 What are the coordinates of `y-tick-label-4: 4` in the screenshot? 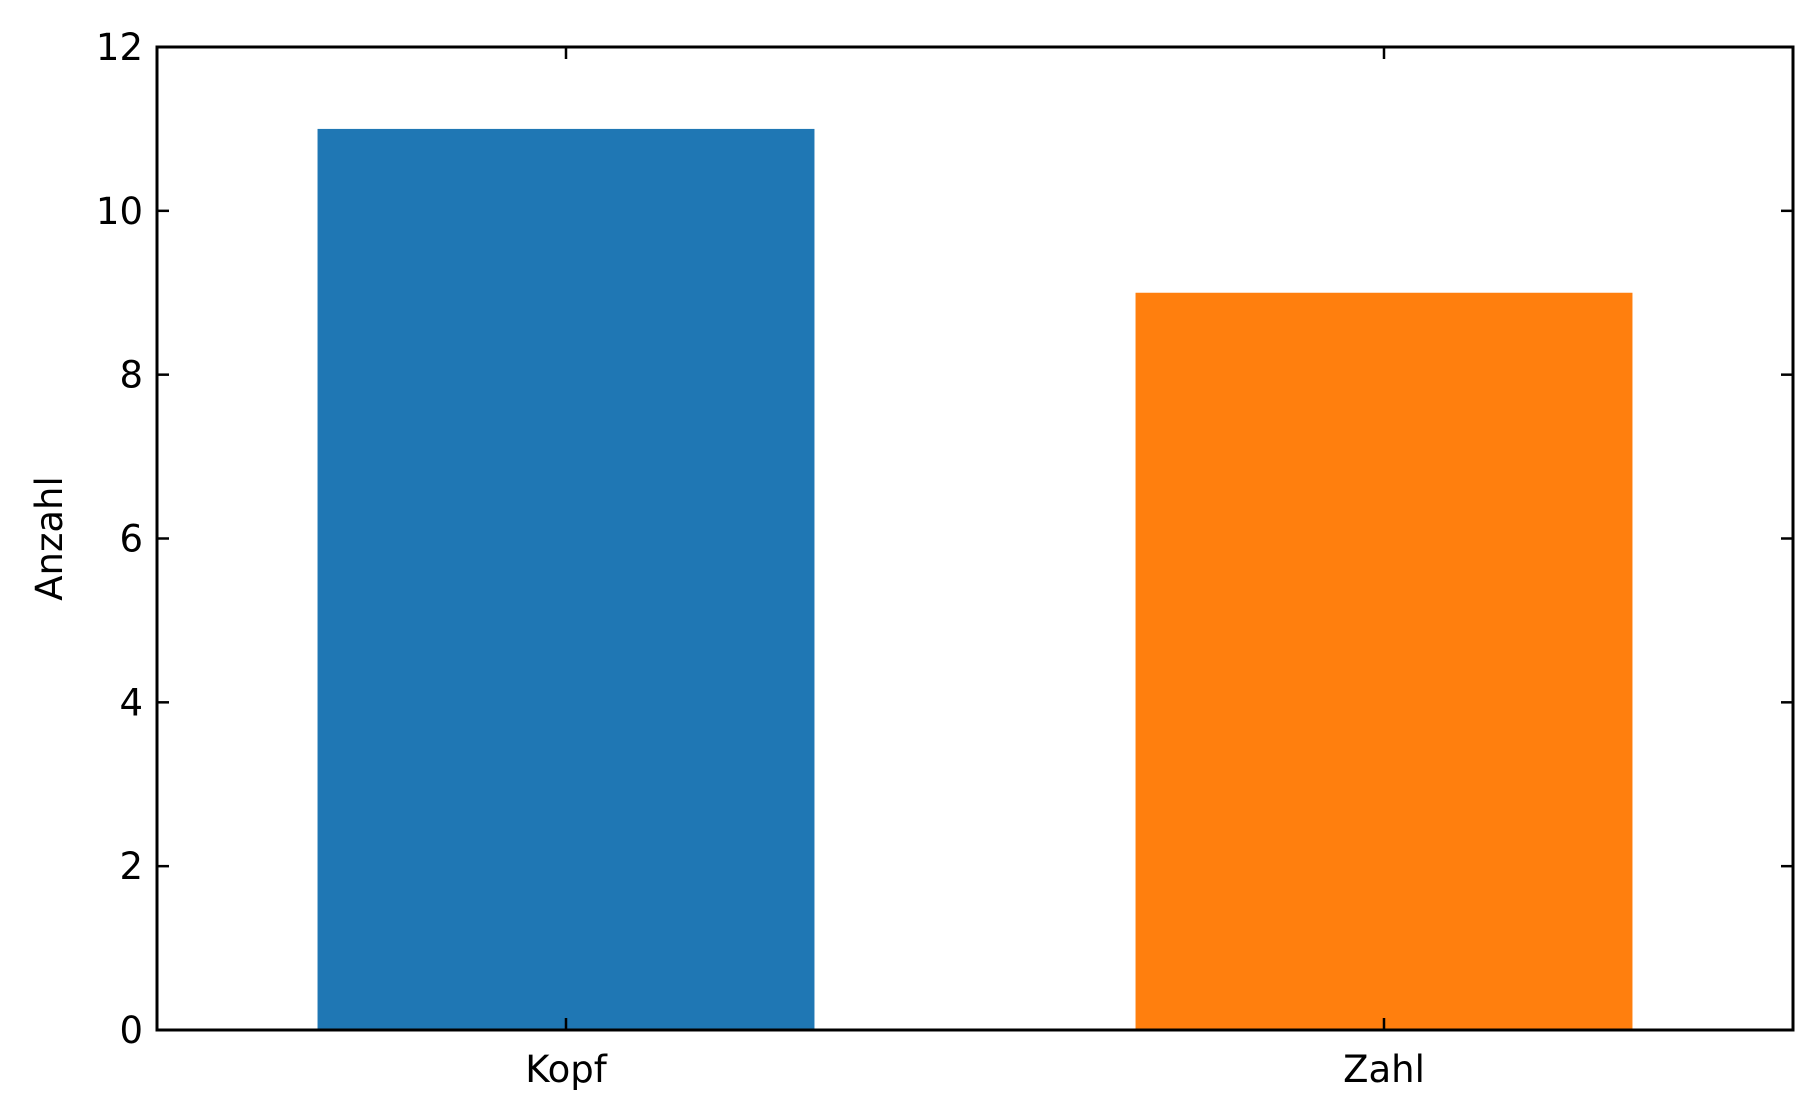 It's located at (131, 702).